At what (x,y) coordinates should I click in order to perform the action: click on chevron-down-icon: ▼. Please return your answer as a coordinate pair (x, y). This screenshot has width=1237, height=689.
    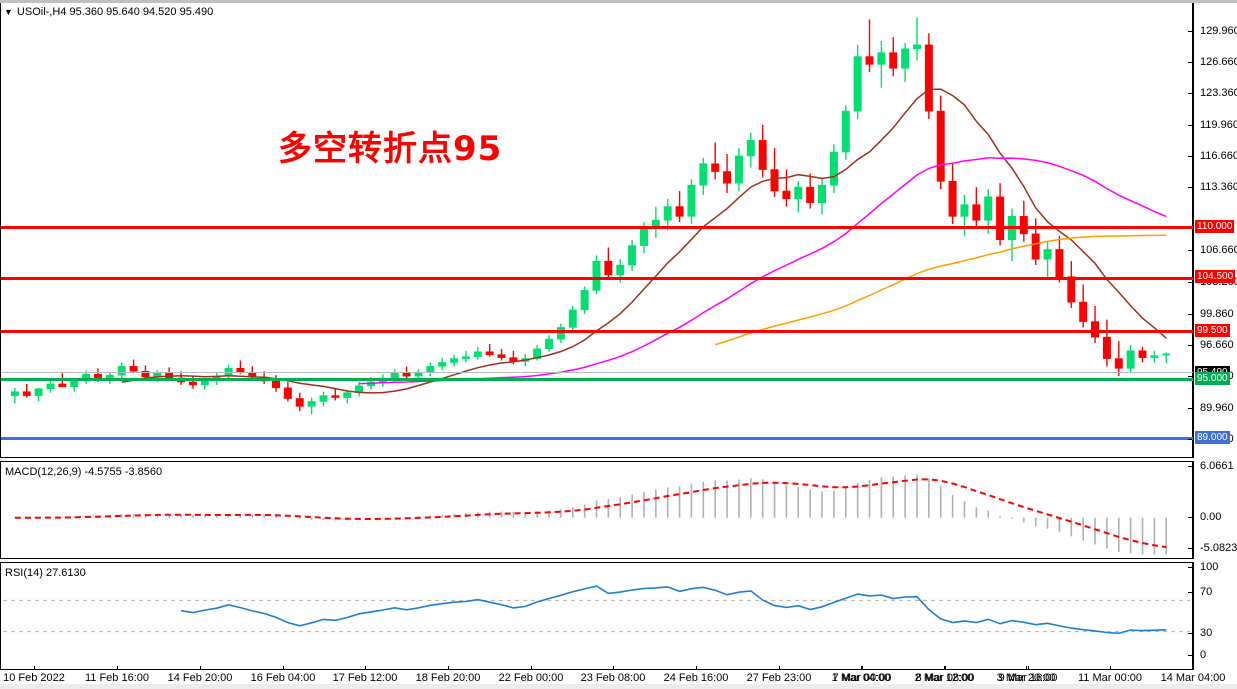
    Looking at the image, I should click on (8, 11).